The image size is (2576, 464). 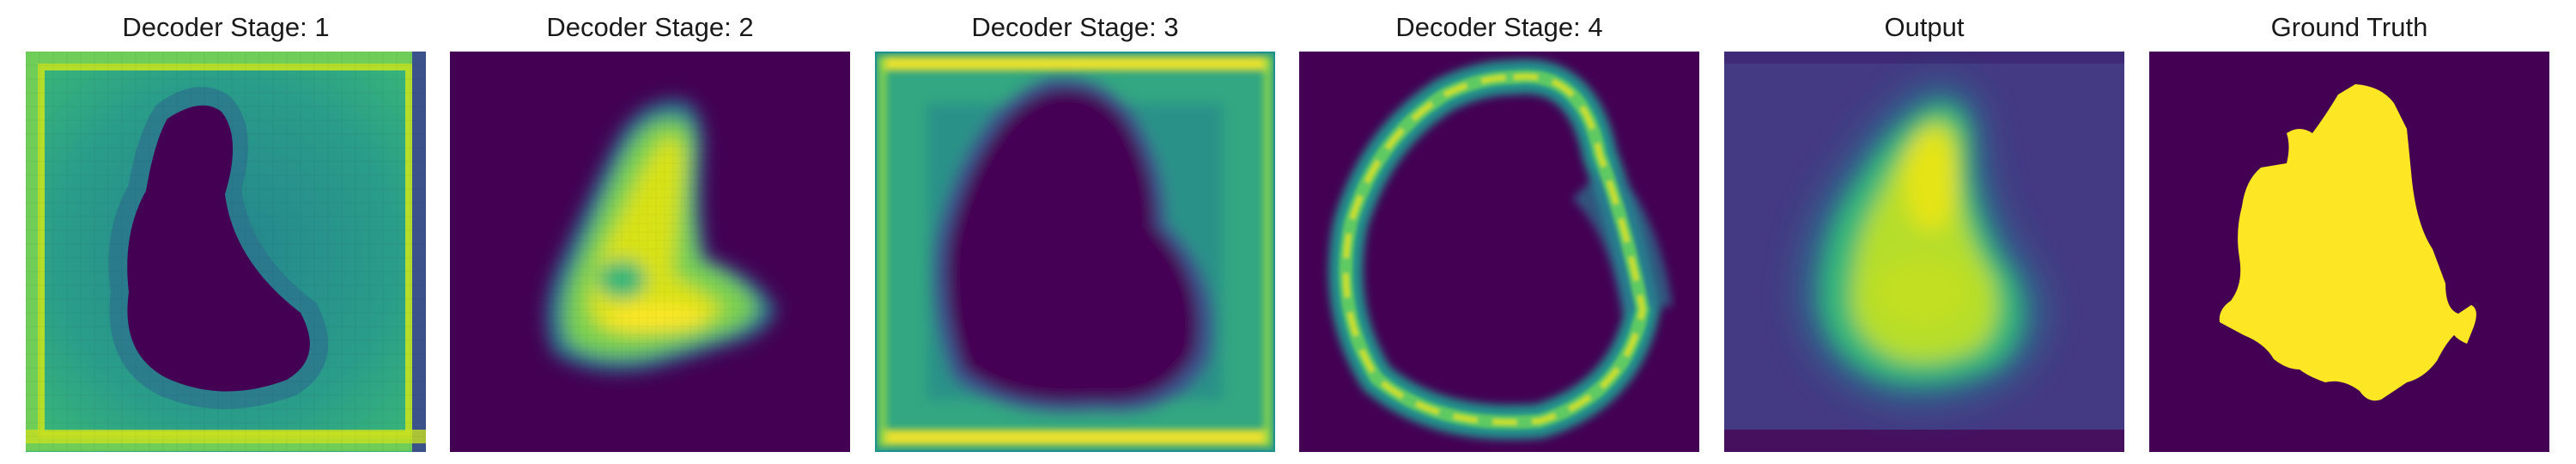 I want to click on decoder-stage-2-heatmap, so click(x=650, y=252).